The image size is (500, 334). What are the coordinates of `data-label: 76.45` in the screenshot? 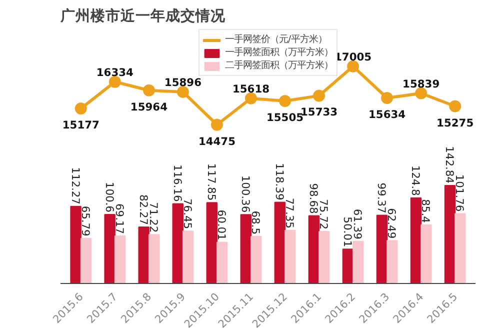 It's located at (187, 214).